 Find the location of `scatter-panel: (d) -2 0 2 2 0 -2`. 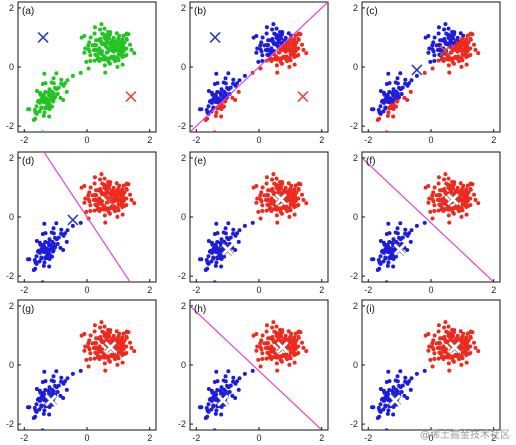

scatter-panel: (d) -2 0 2 2 0 -2 is located at coordinates (81, 223).